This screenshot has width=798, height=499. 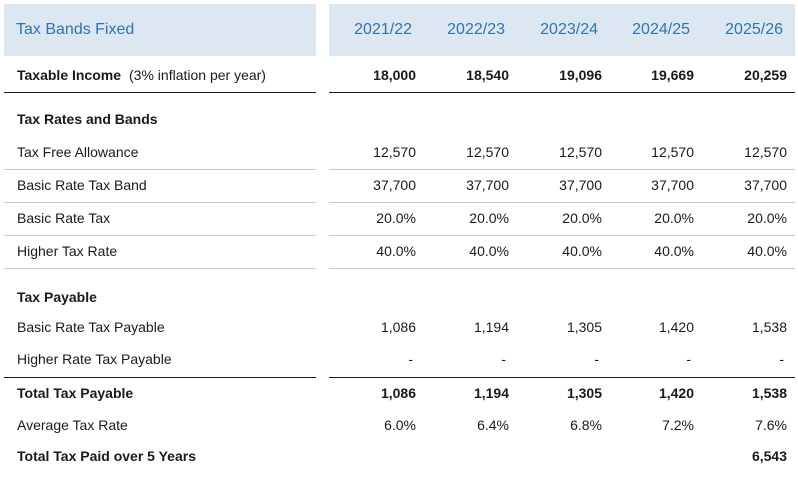 I want to click on cell-value: 6.0%, so click(x=400, y=425).